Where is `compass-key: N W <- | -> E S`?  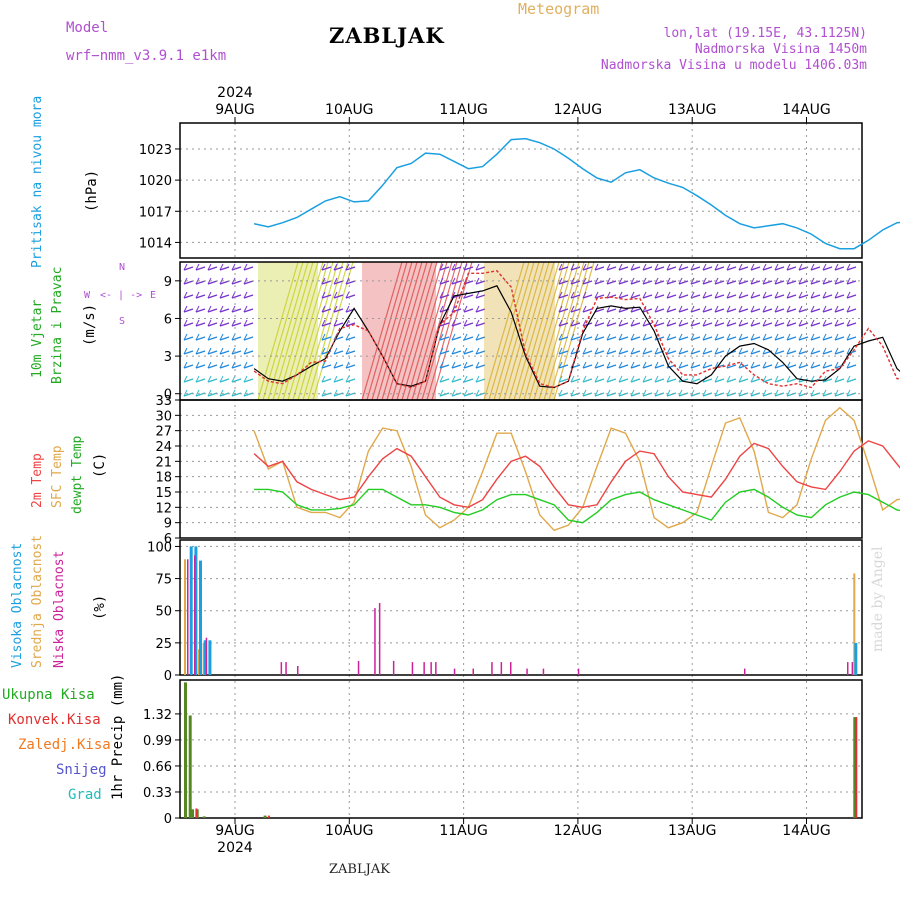
compass-key: N W <- | -> E S is located at coordinates (124, 296).